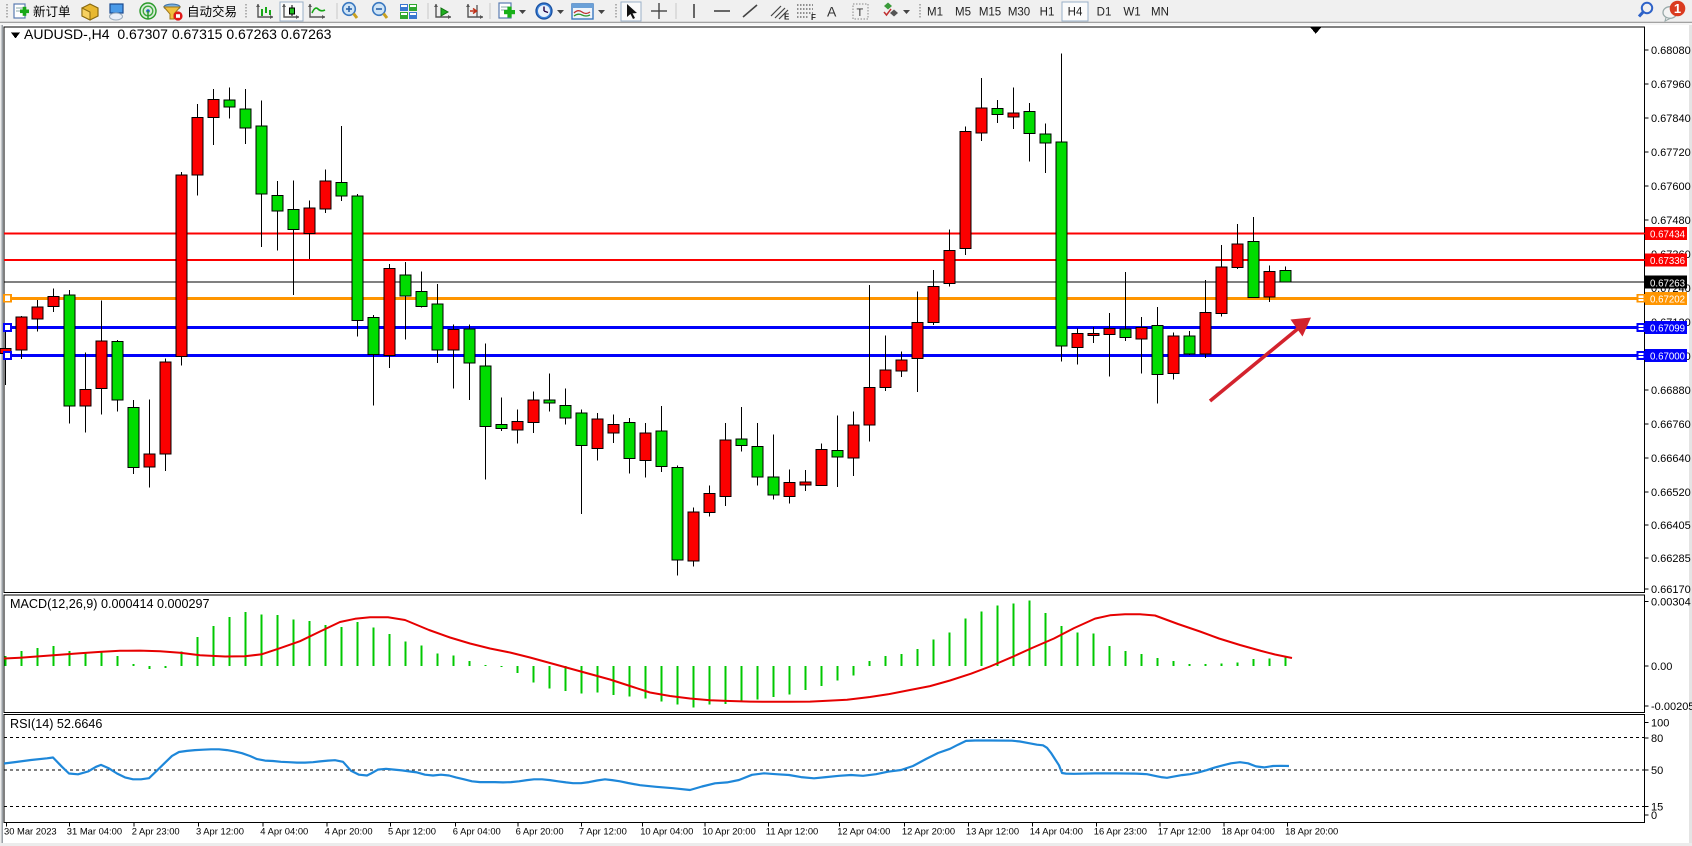  What do you see at coordinates (284, 831) in the screenshot?
I see `svg-text: 4 Apr 04:00` at bounding box center [284, 831].